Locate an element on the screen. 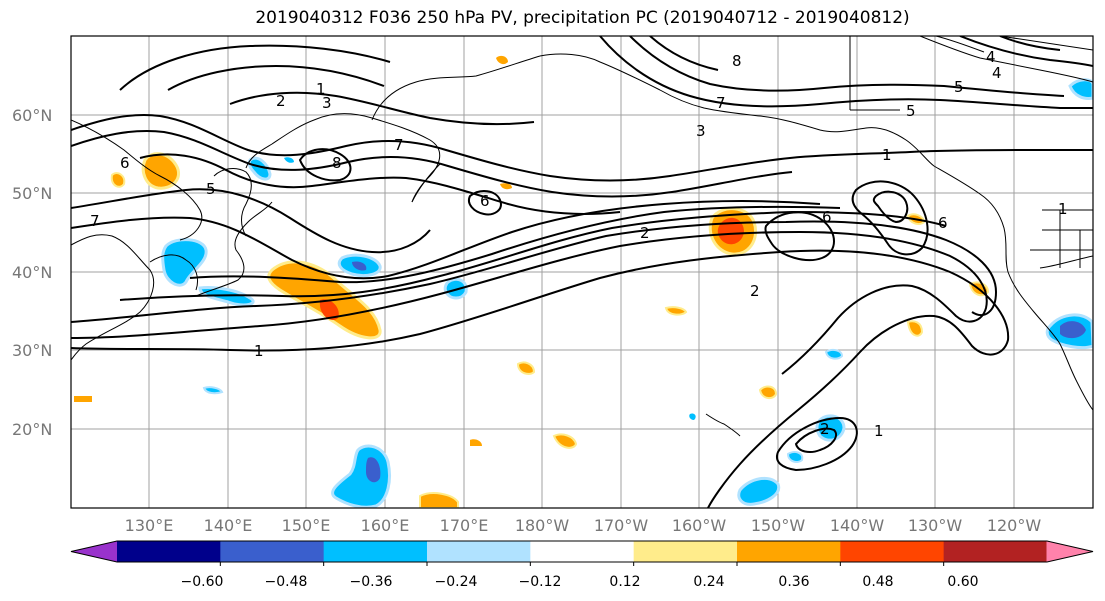 The width and height of the screenshot is (1105, 601). colorbar-tick-label: 0.12 is located at coordinates (624, 582).